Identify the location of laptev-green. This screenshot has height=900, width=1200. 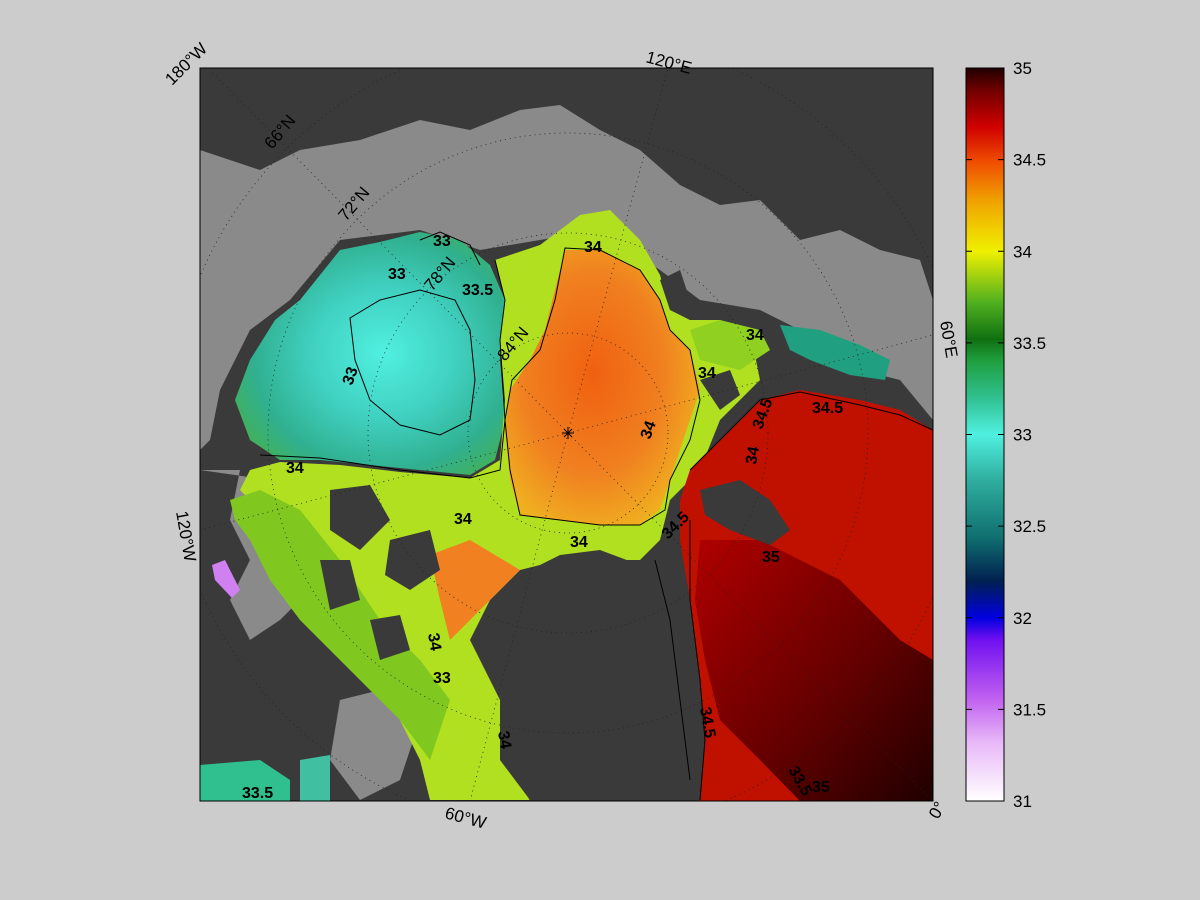
(730, 345).